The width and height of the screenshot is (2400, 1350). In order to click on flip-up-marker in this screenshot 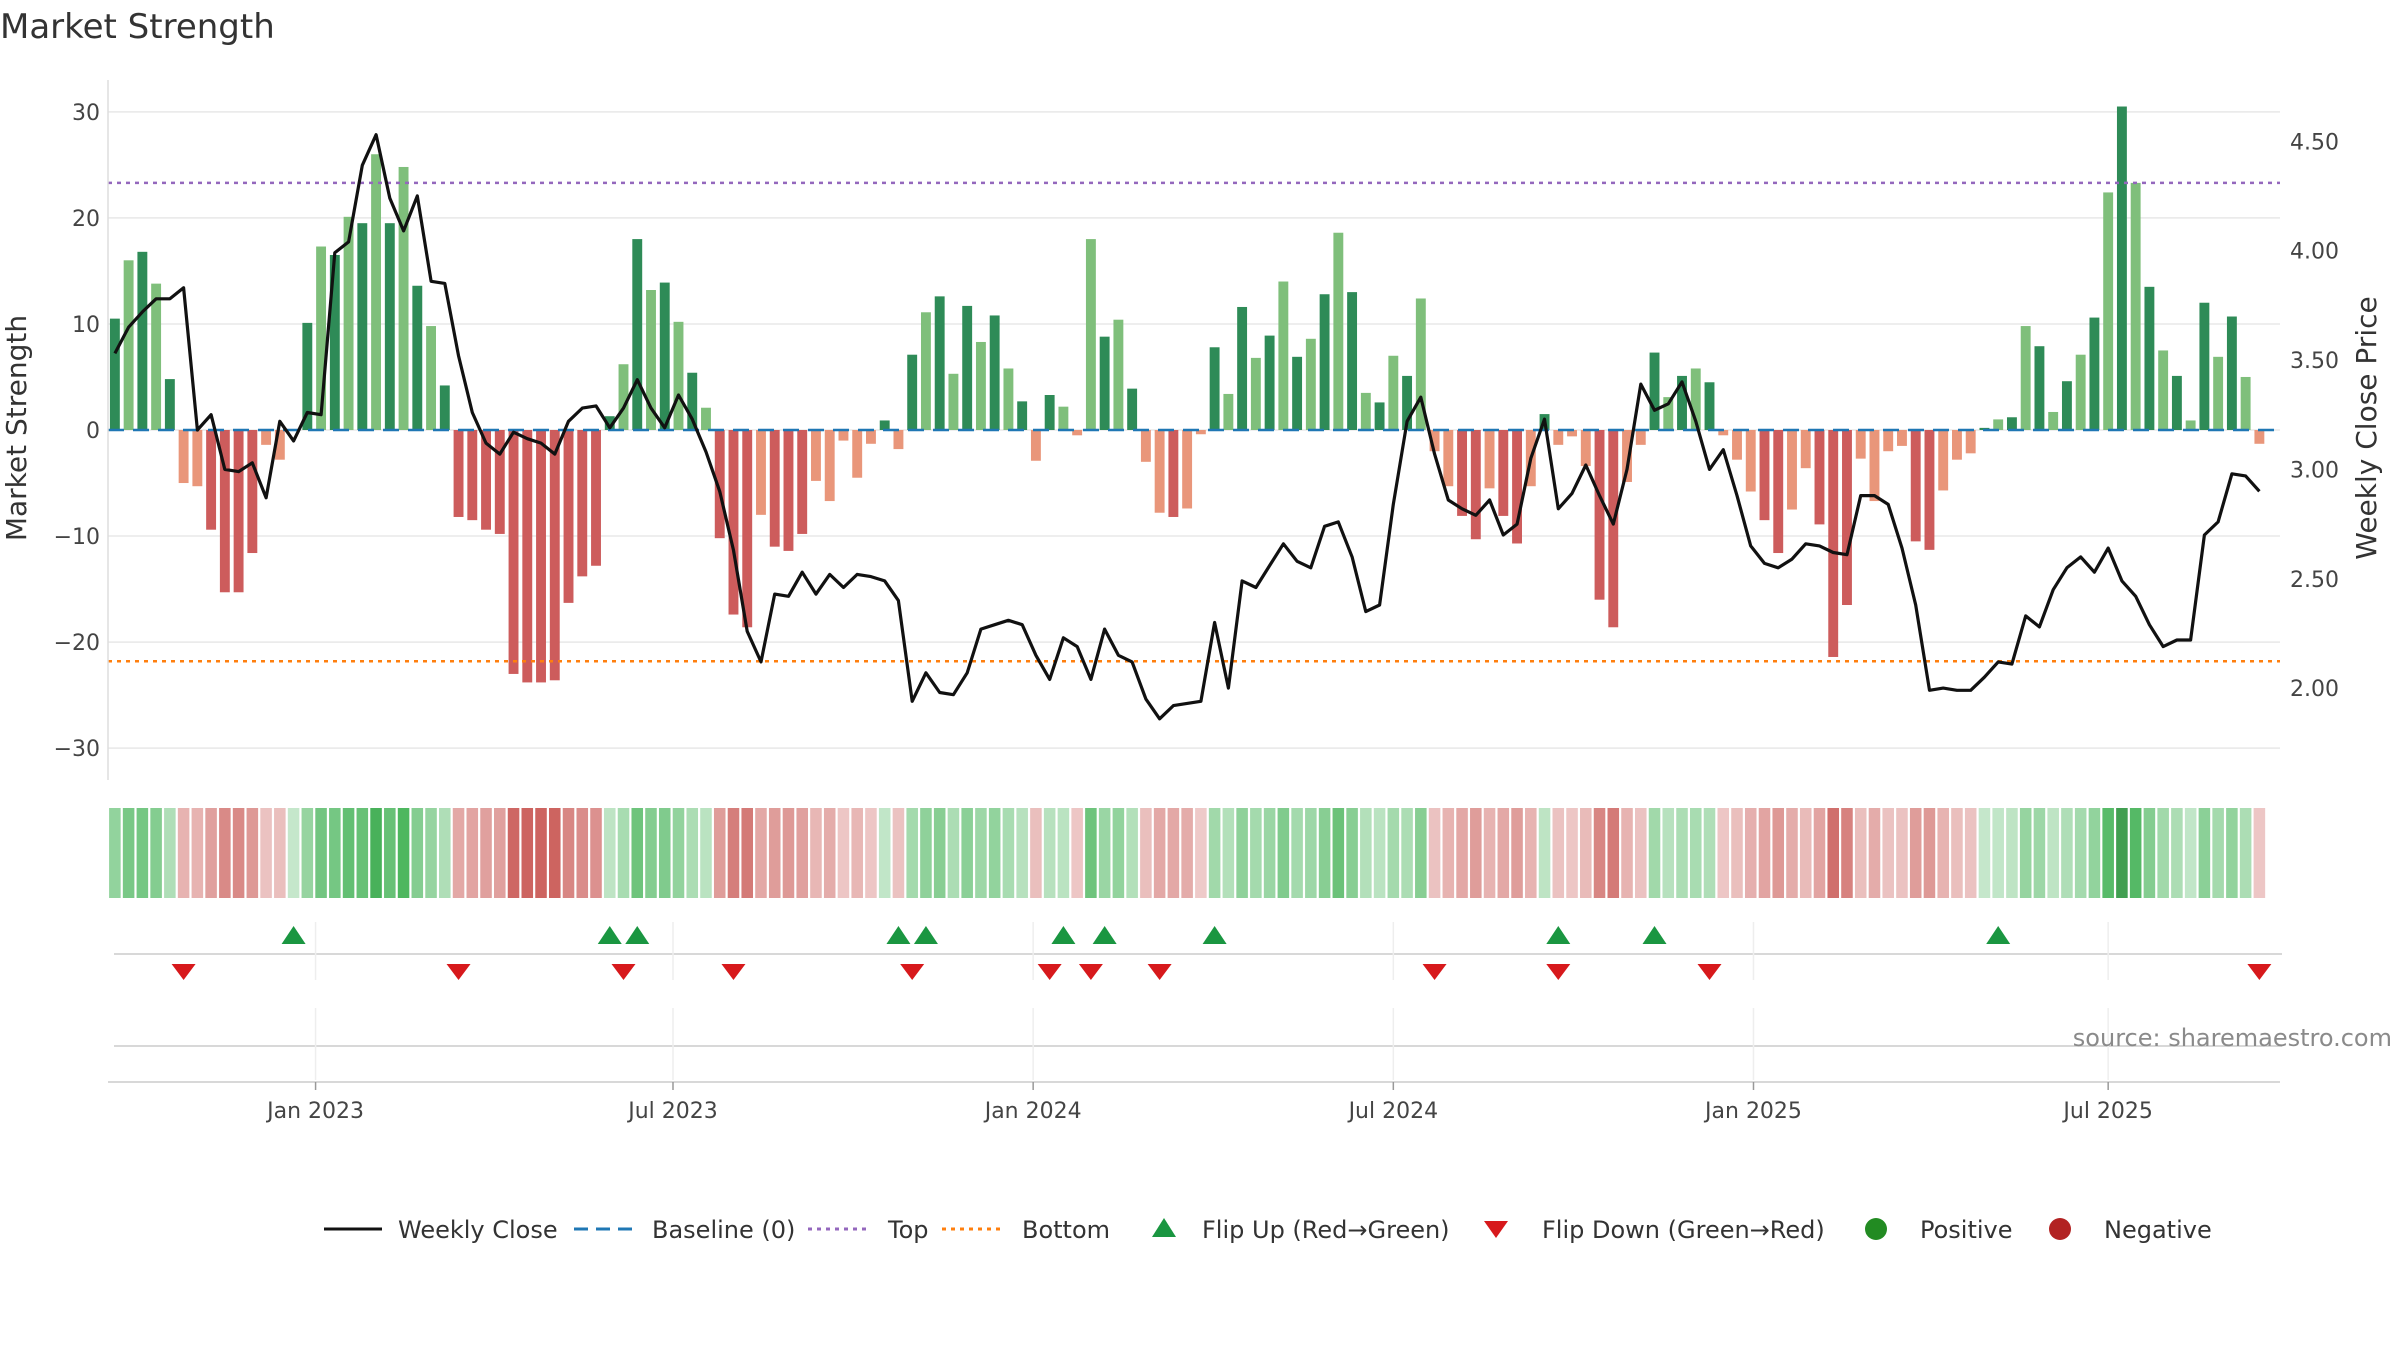, I will do `click(898, 935)`.